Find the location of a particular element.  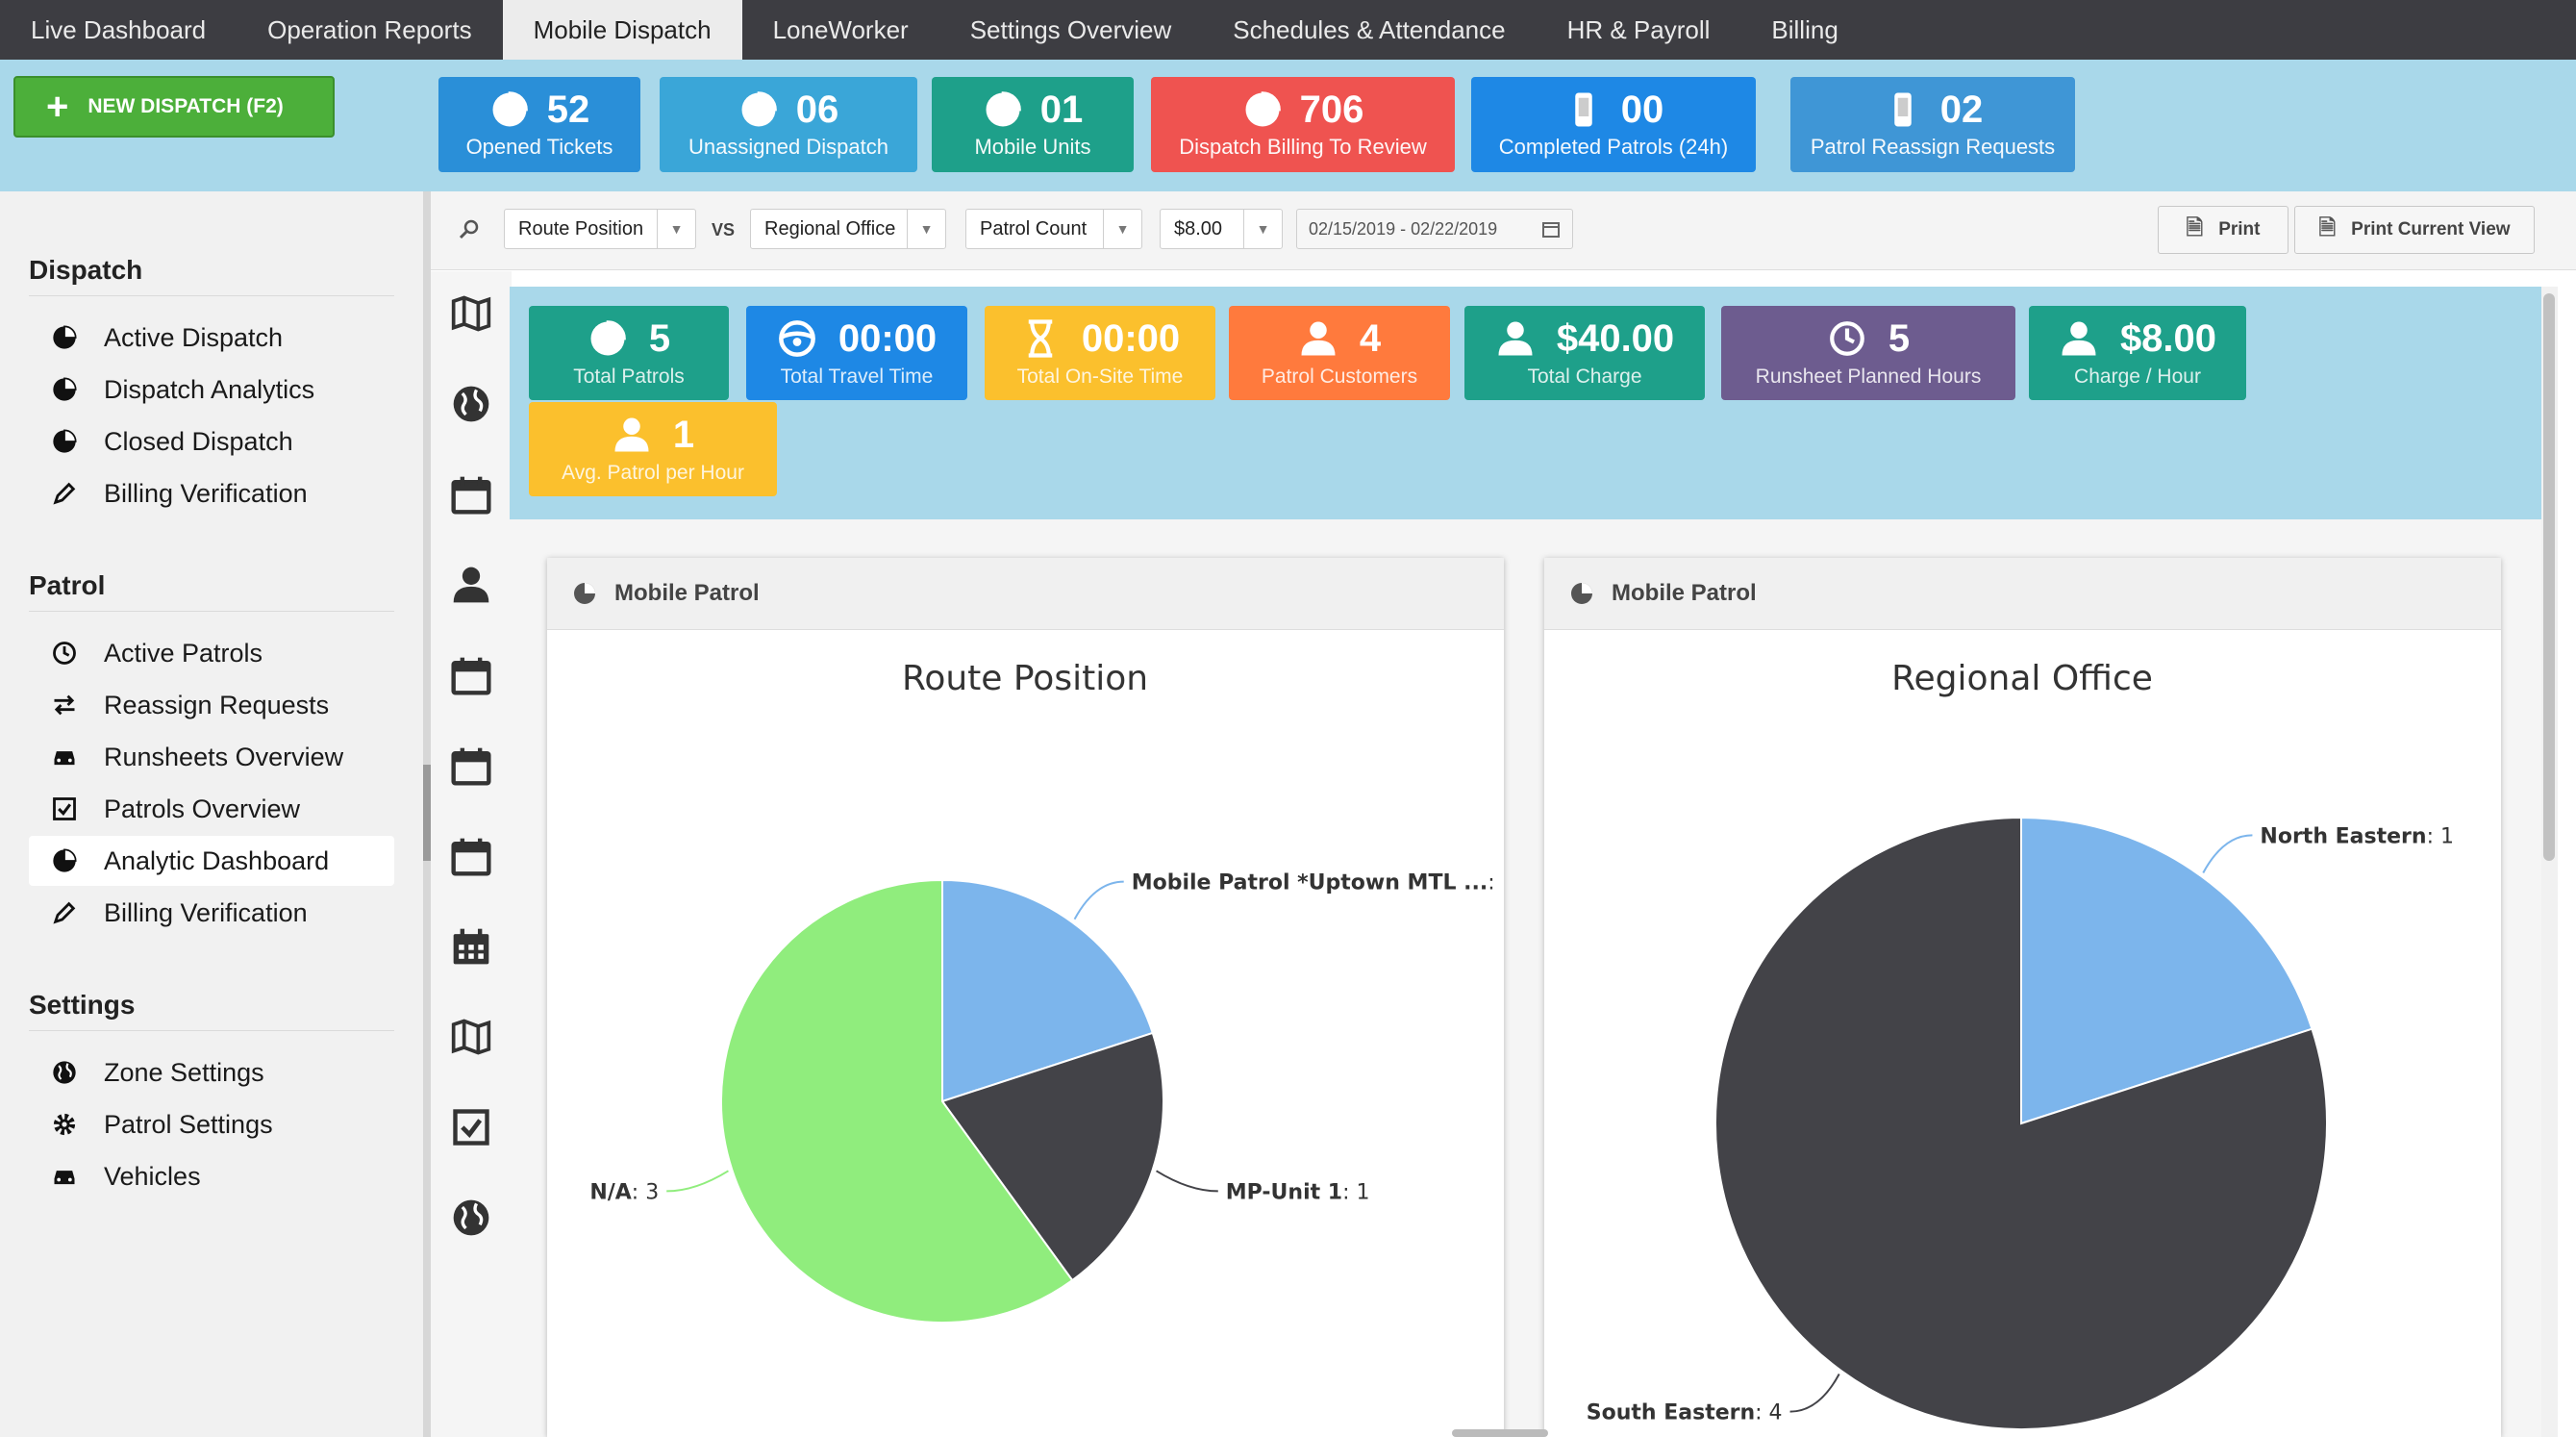

sidebar-item-vehicles: Vehicles is located at coordinates (211, 1176).